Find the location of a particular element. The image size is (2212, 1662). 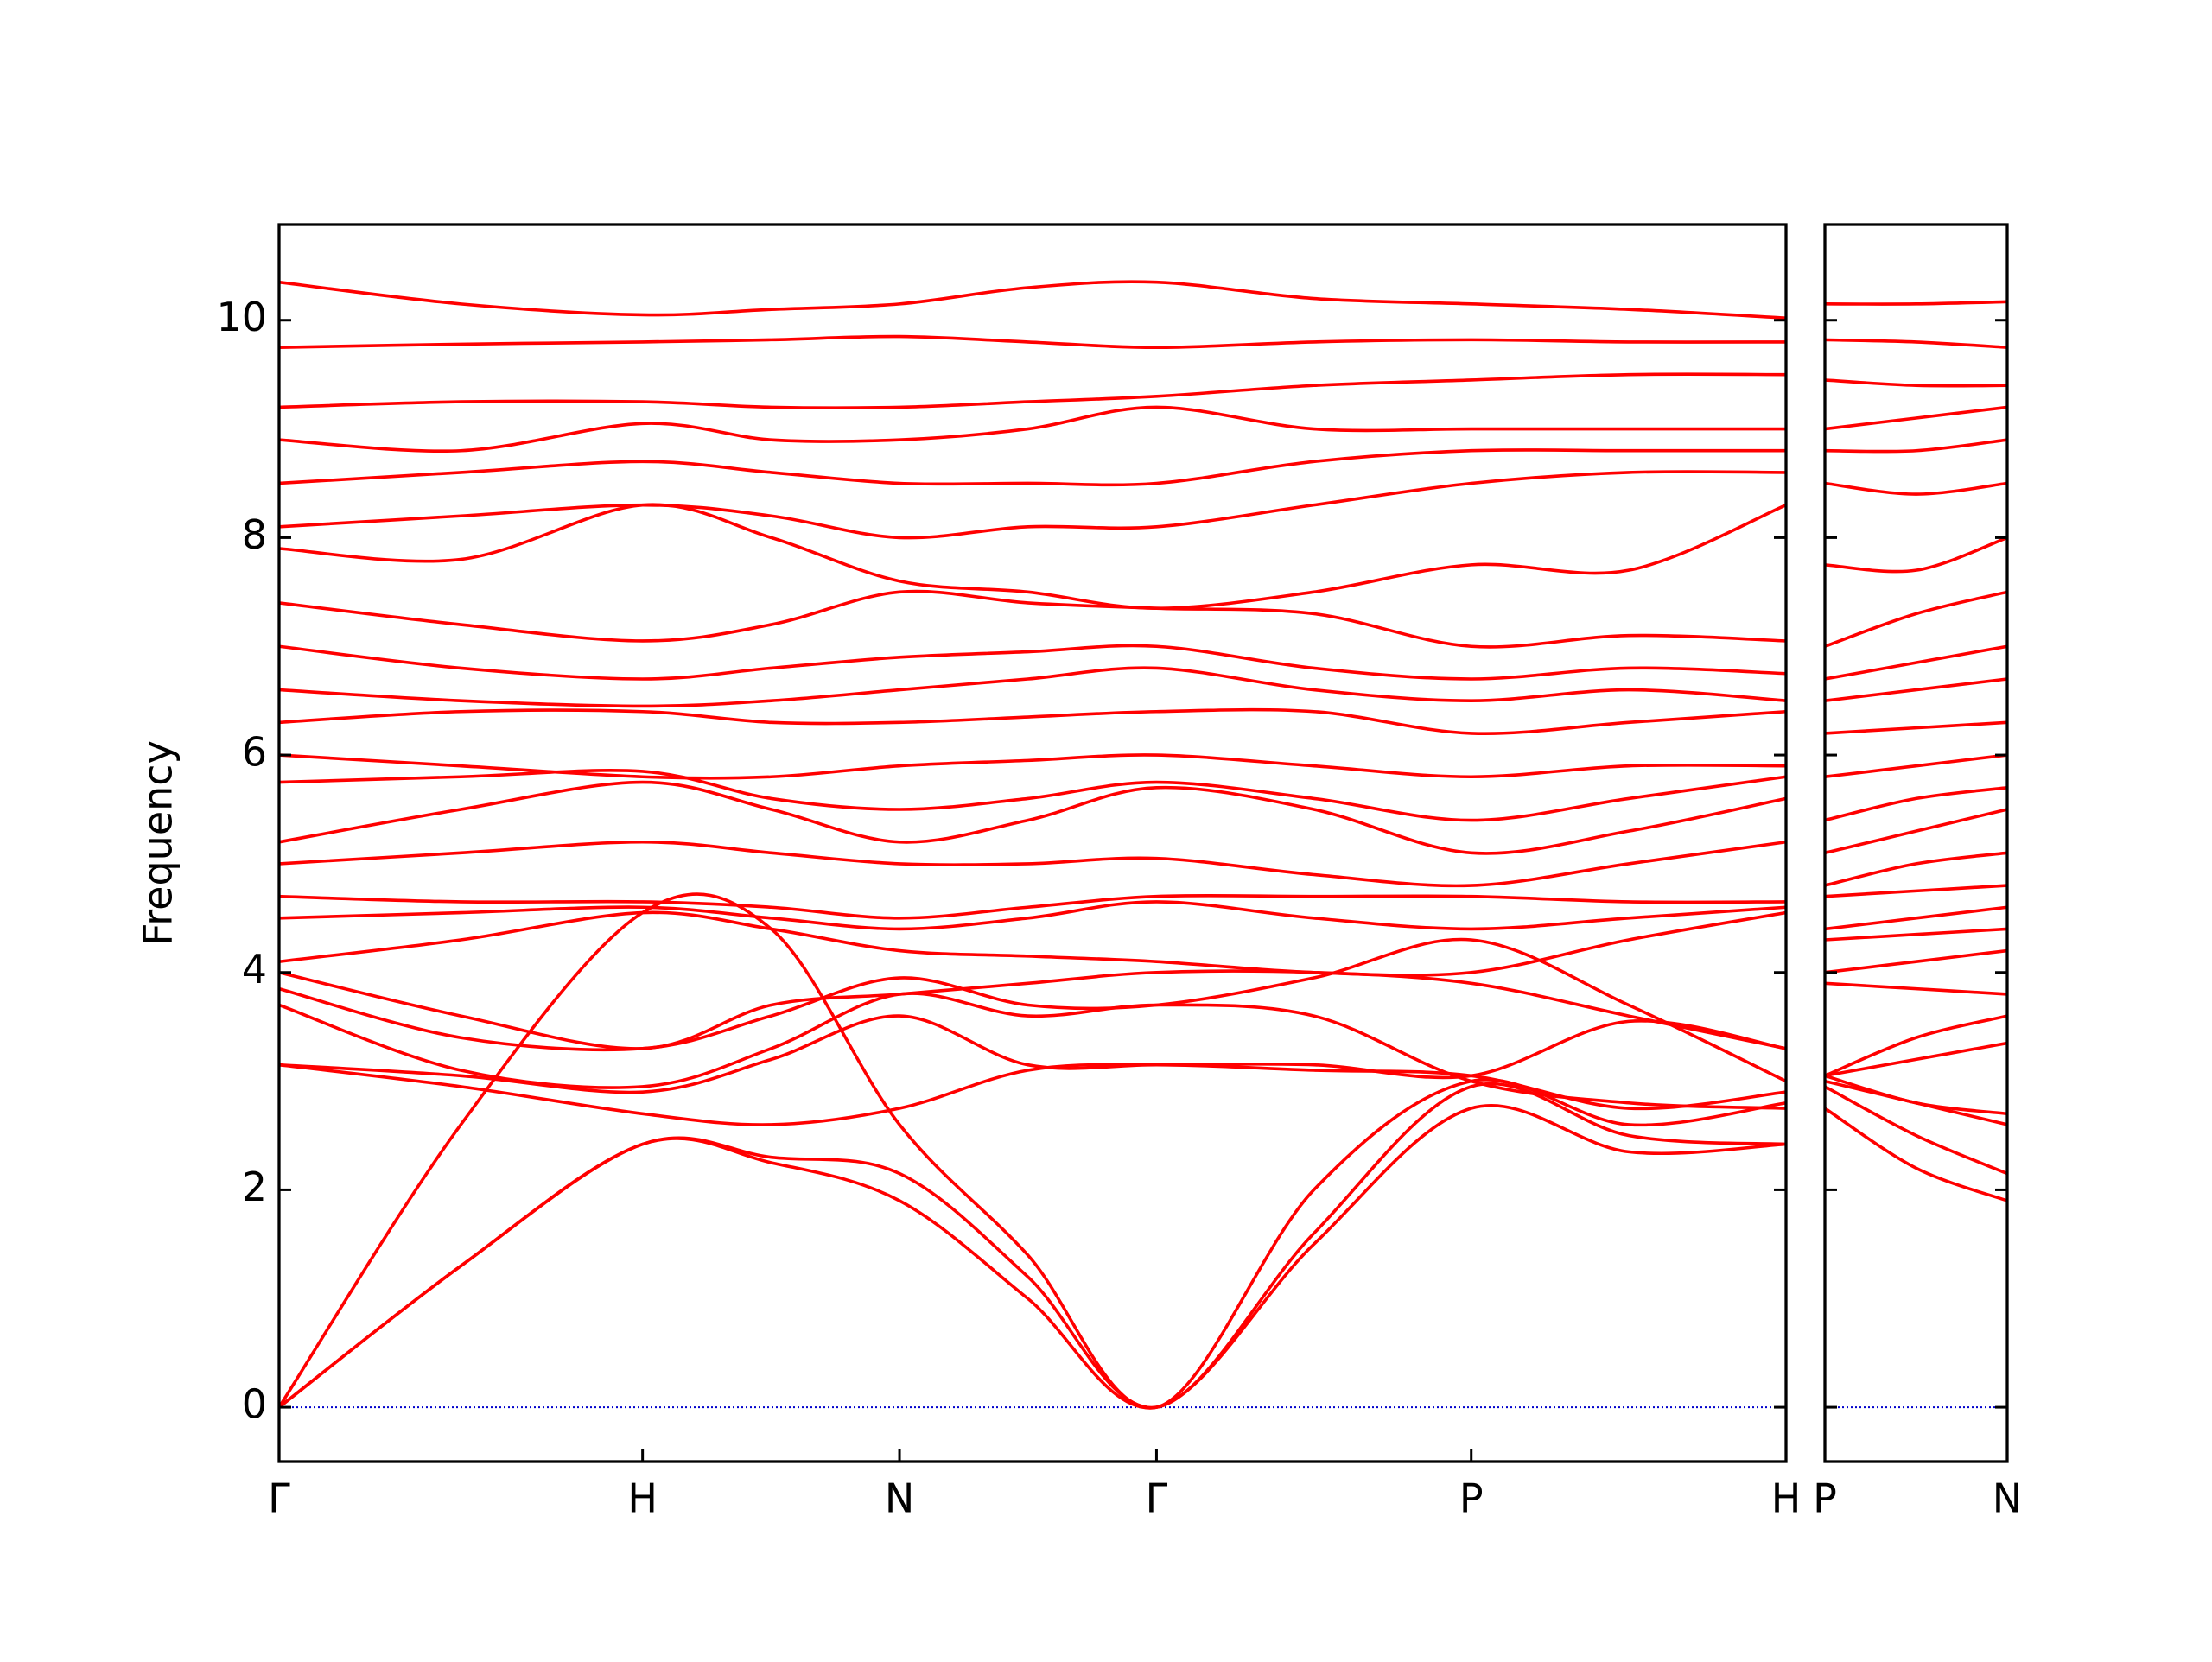

y-tick-label: 6 is located at coordinates (254, 752).